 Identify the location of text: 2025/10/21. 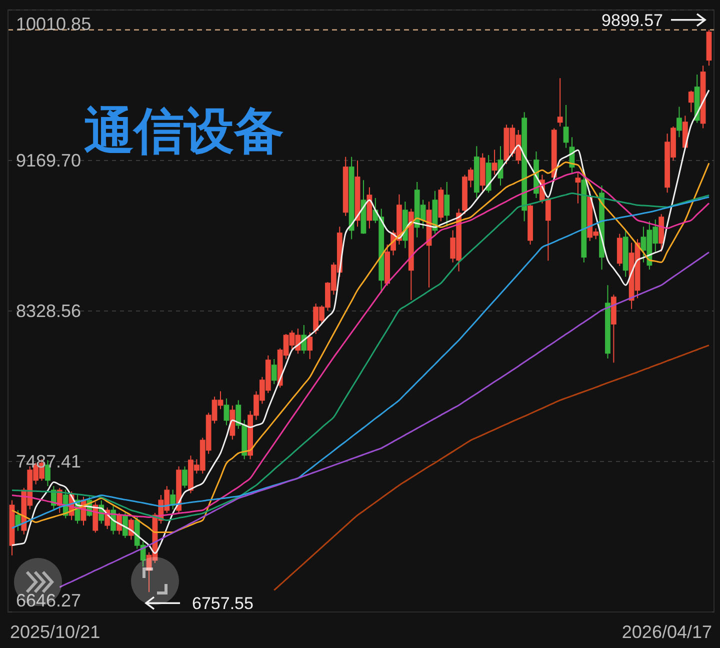
(55, 632).